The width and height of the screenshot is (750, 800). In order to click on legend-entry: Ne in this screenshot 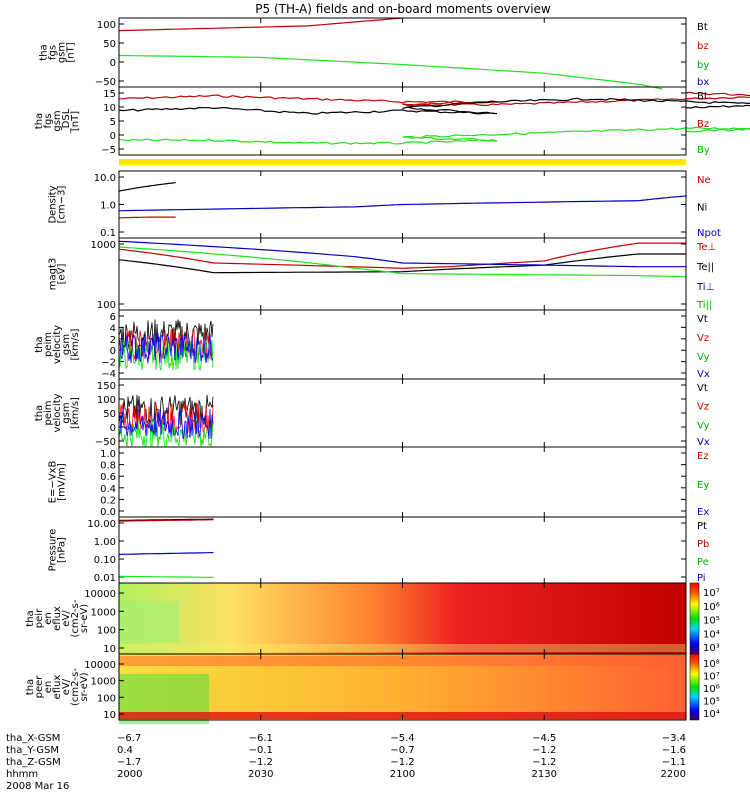, I will do `click(704, 180)`.